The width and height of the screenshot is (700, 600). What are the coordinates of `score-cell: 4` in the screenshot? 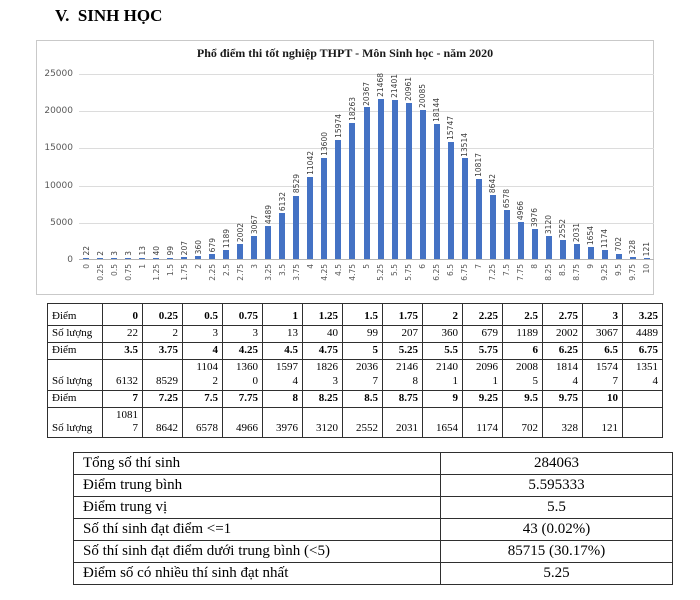 It's located at (202, 351).